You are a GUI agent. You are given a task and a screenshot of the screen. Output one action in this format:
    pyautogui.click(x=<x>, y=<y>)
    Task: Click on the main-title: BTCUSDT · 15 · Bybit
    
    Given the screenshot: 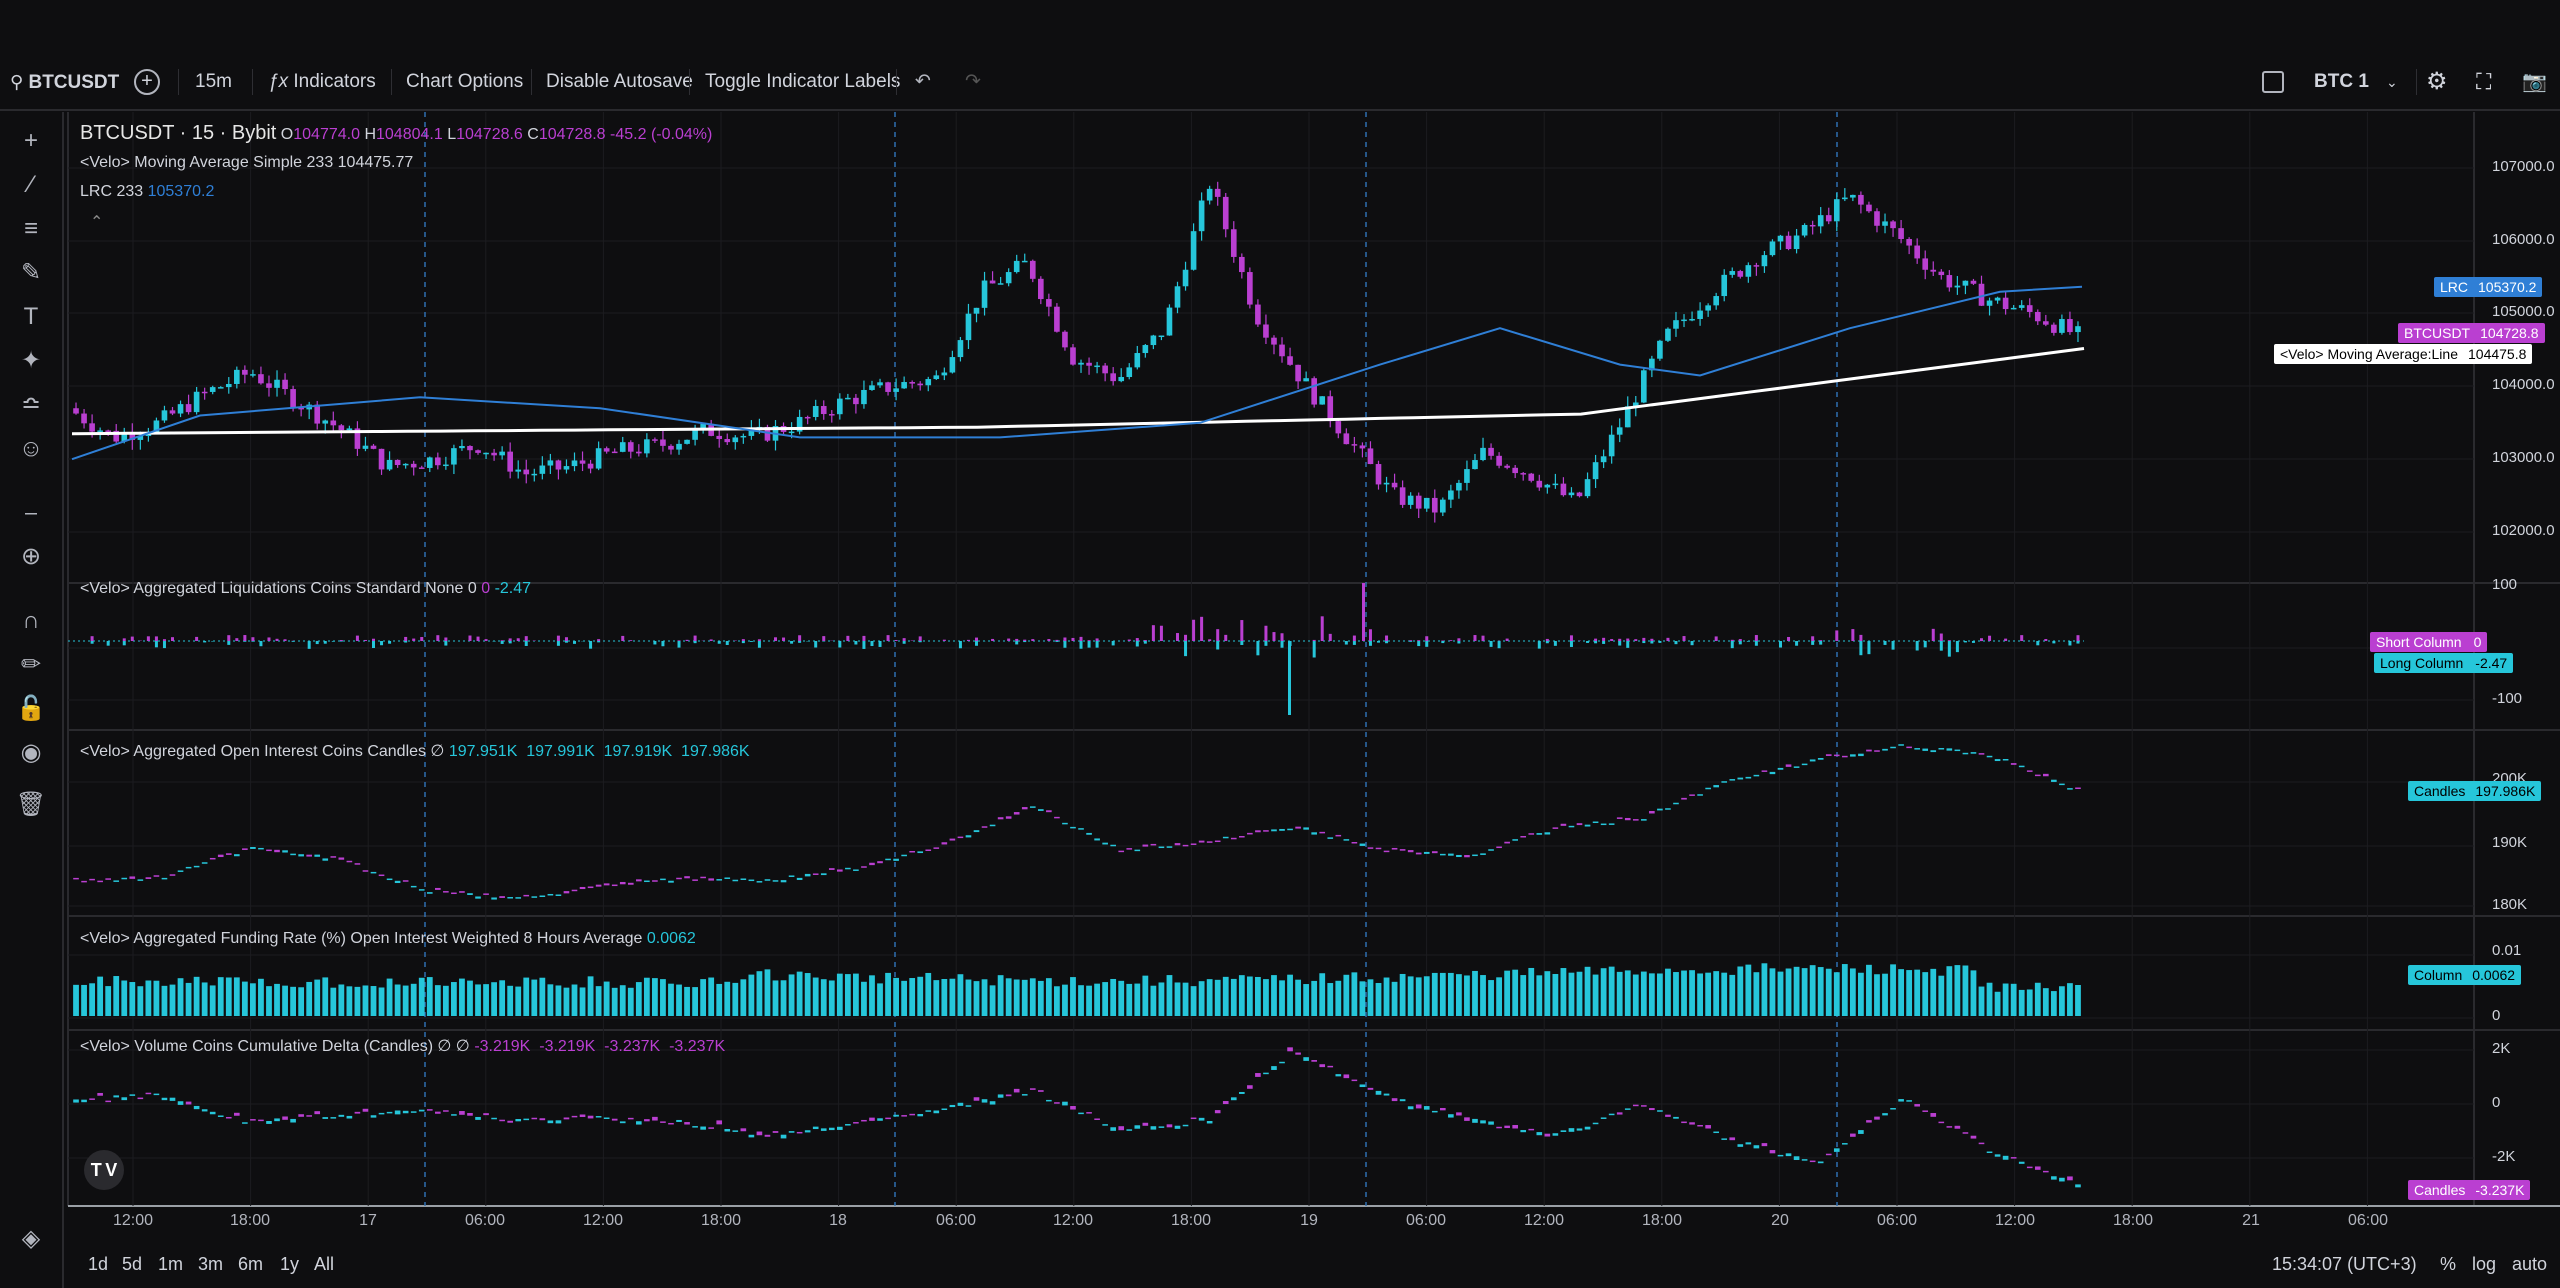 What is the action you would take?
    pyautogui.click(x=178, y=133)
    